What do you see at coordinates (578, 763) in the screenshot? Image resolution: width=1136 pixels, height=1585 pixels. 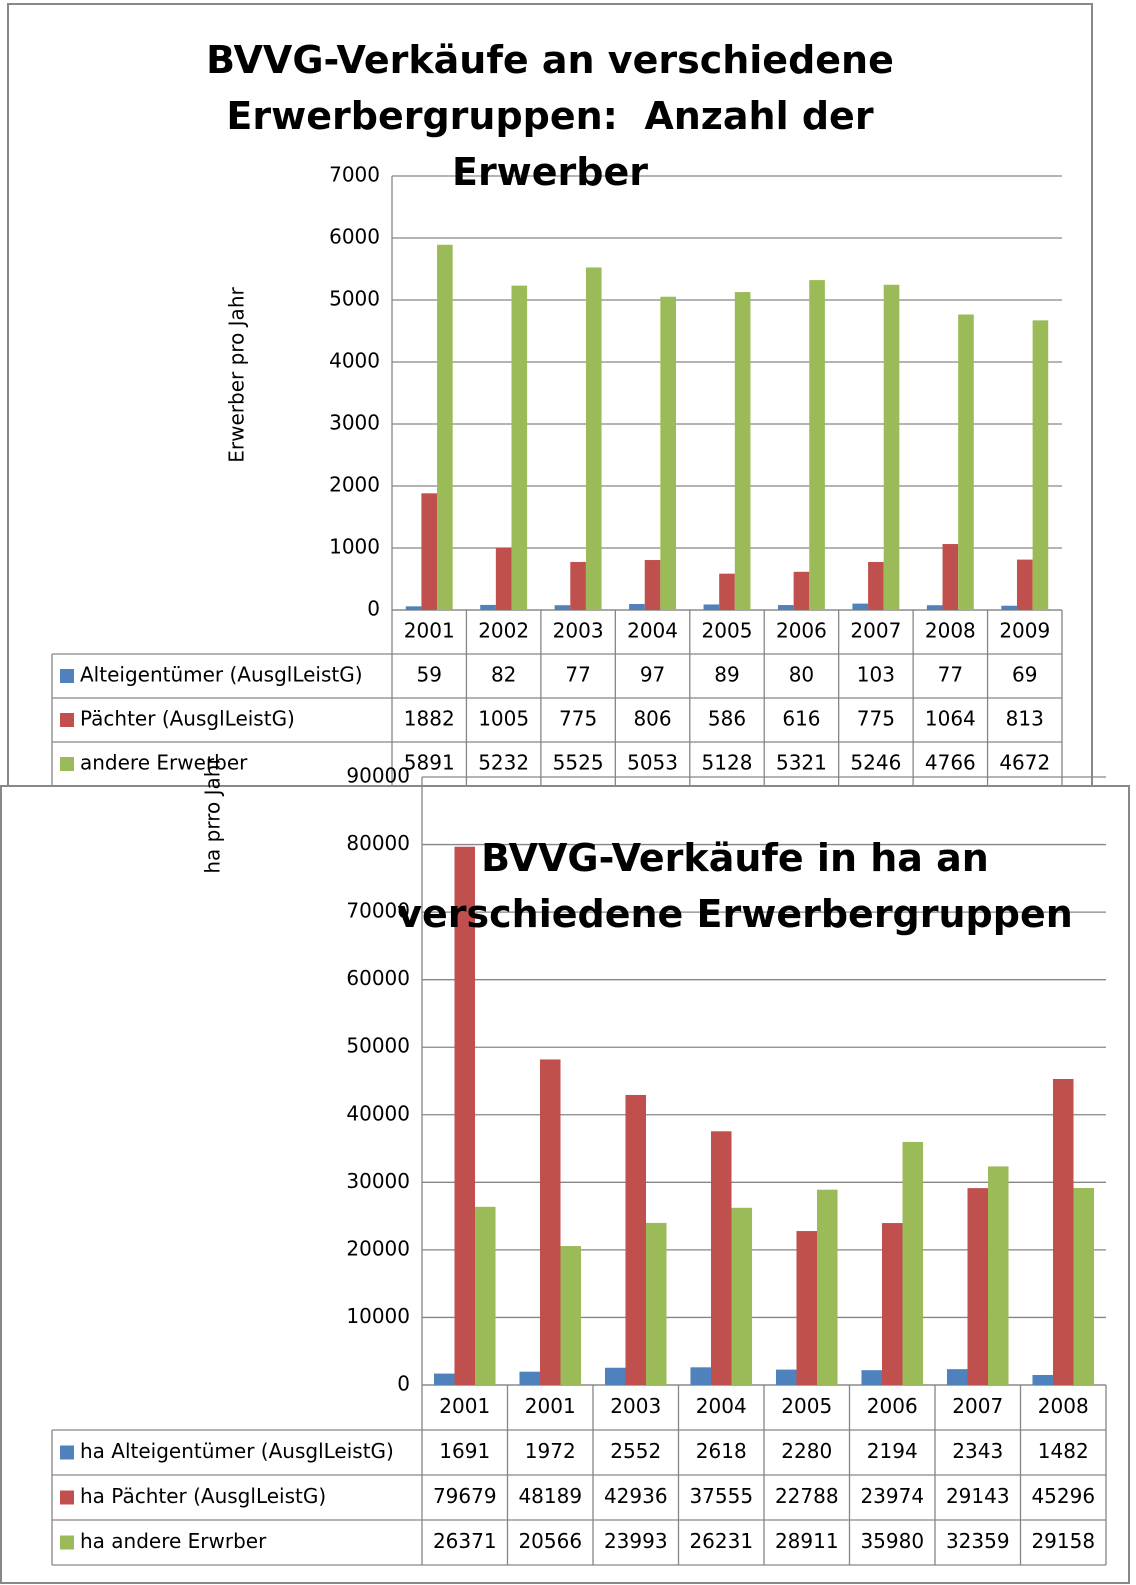 I see `table-value: 5525` at bounding box center [578, 763].